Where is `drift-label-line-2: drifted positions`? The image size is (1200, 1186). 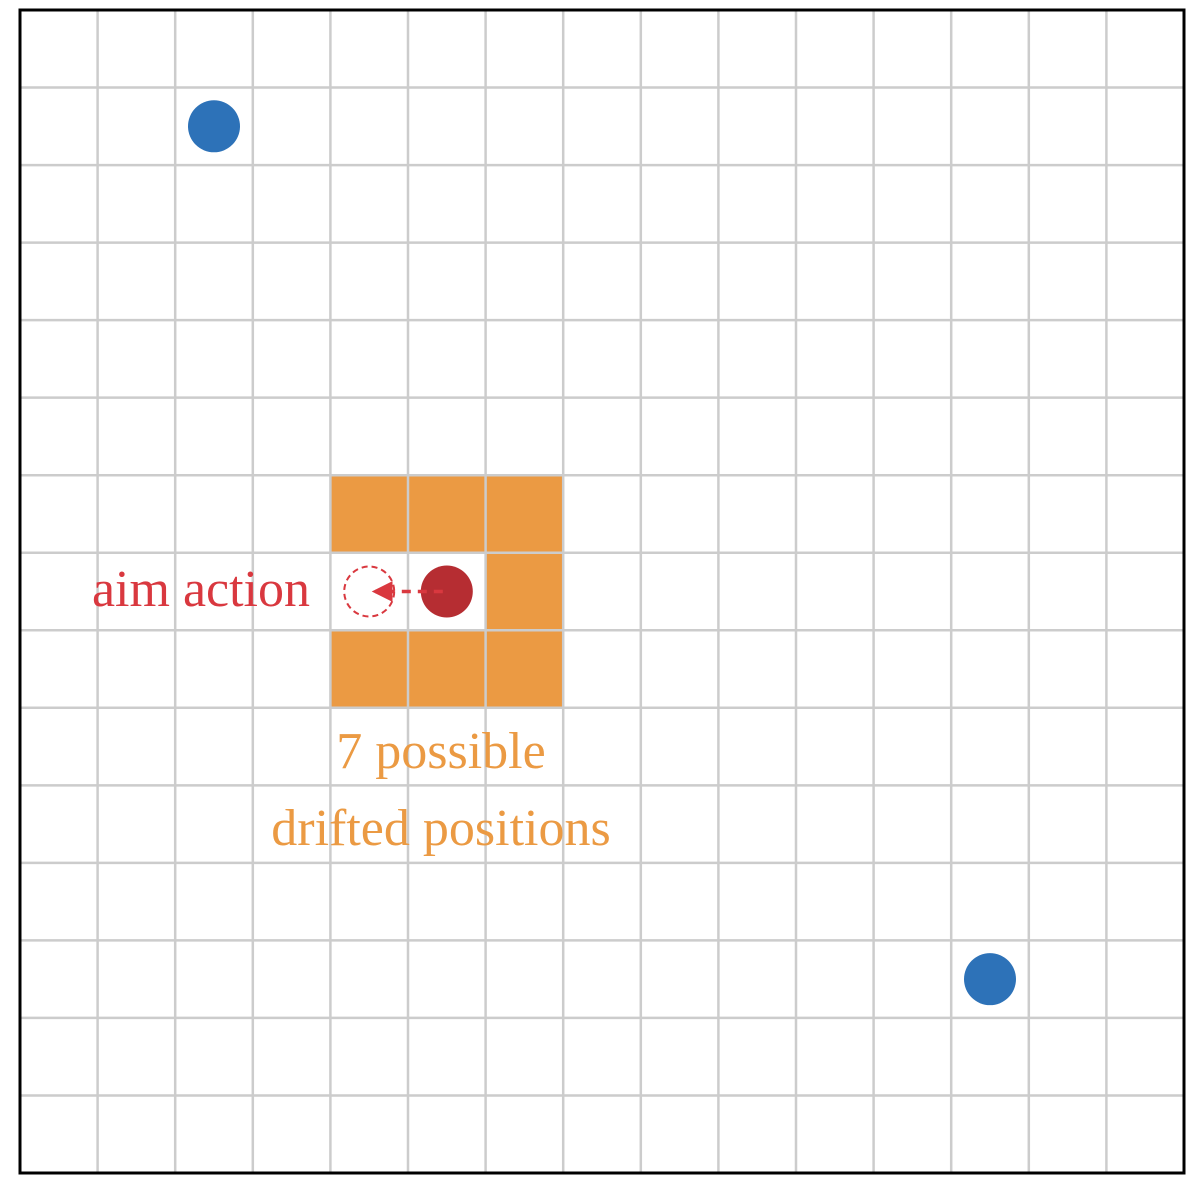
drift-label-line-2: drifted positions is located at coordinates (440, 828).